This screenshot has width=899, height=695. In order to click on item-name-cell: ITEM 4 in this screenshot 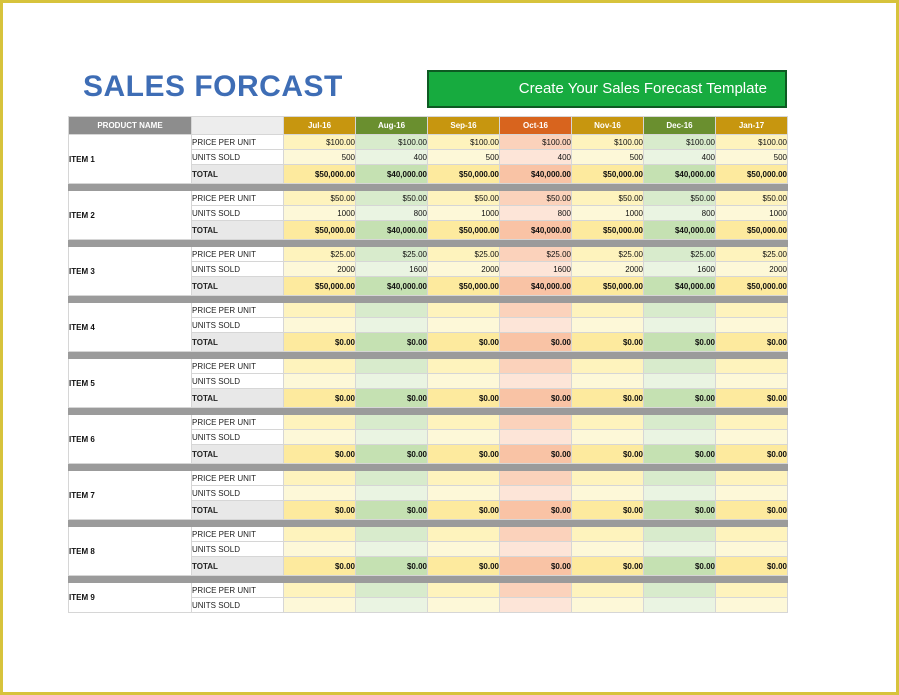, I will do `click(130, 327)`.